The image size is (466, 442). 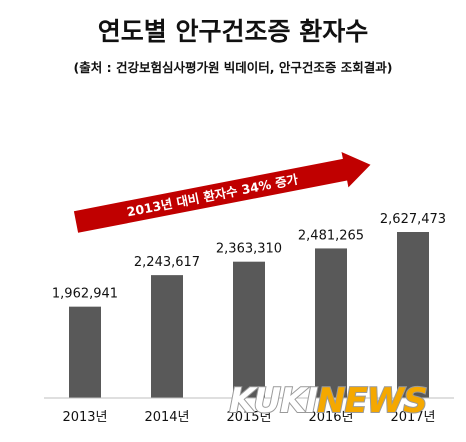 I want to click on value-label: 1,962,941, so click(x=85, y=294).